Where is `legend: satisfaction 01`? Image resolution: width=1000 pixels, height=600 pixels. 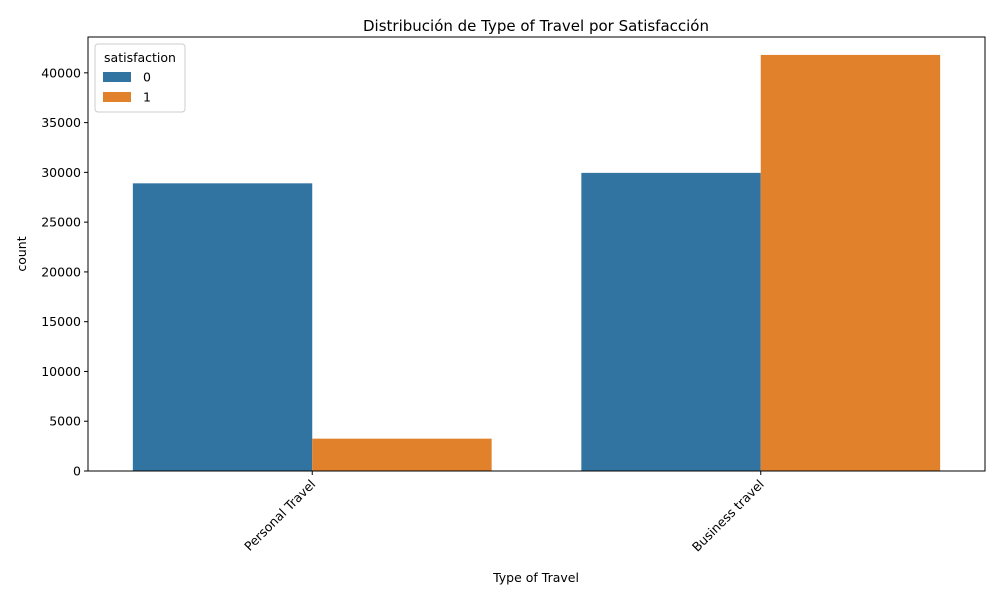
legend: satisfaction 01 is located at coordinates (140, 78).